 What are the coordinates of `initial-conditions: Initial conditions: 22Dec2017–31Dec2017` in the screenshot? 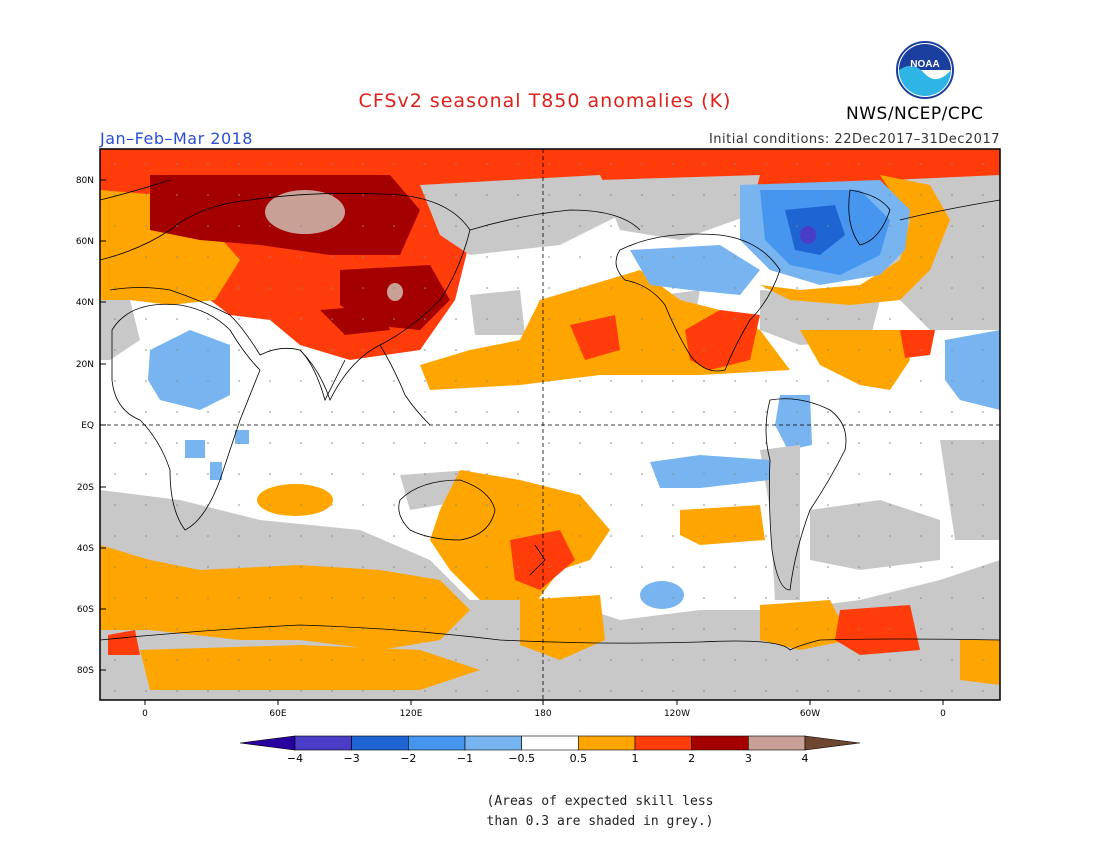 It's located at (854, 139).